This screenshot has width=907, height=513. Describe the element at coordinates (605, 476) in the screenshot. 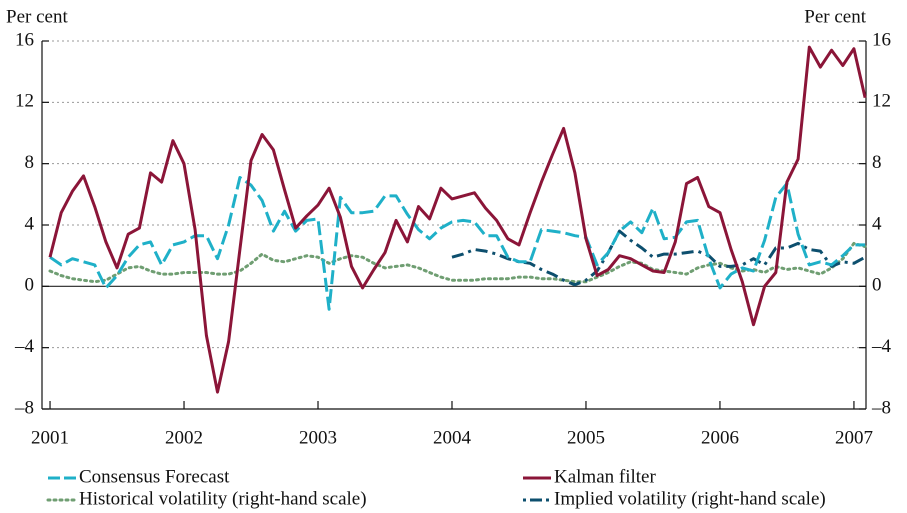

I see `legend-label: Kalman filter` at that location.